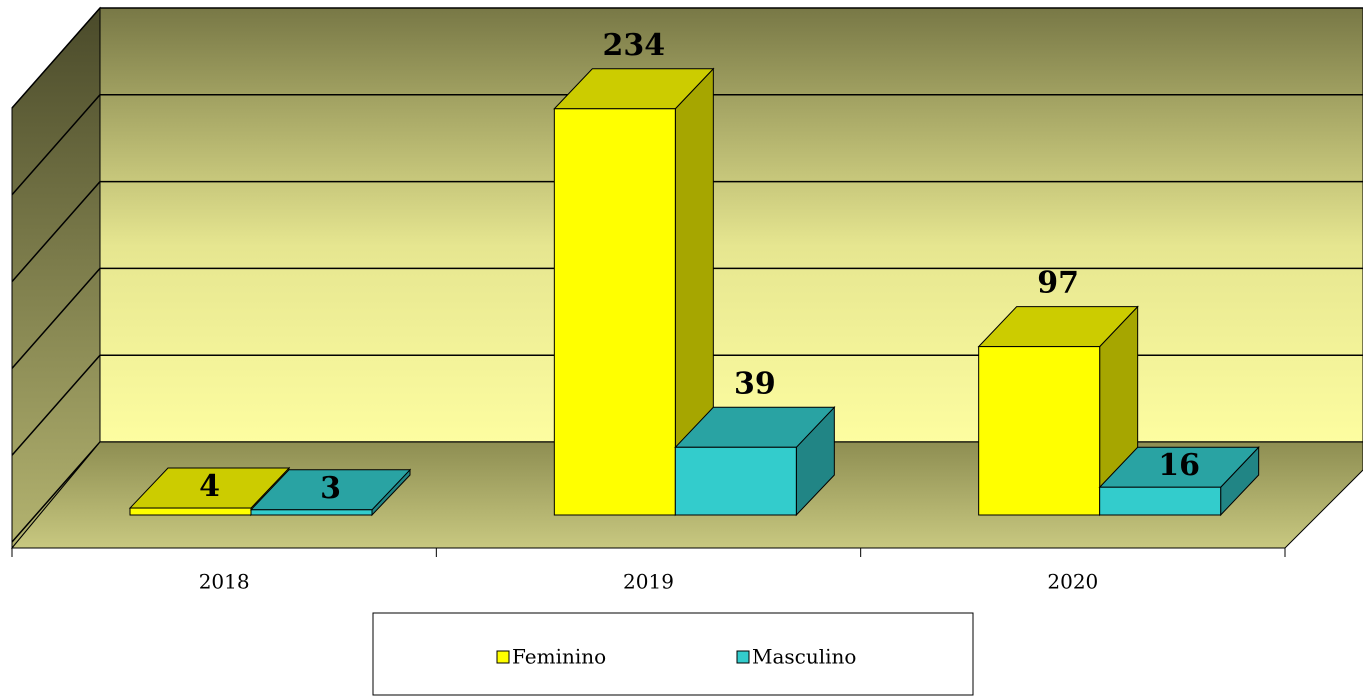 This screenshot has height=696, width=1363. What do you see at coordinates (804, 657) in the screenshot?
I see `legend-label: Masculino` at bounding box center [804, 657].